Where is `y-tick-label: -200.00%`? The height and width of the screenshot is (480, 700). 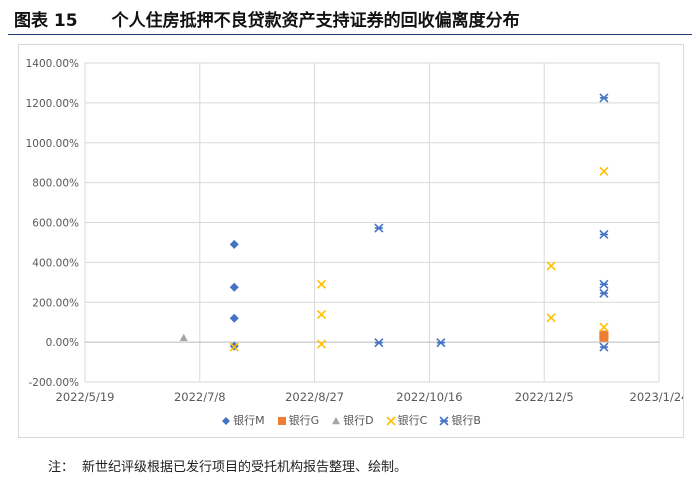 y-tick-label: -200.00% is located at coordinates (53, 383).